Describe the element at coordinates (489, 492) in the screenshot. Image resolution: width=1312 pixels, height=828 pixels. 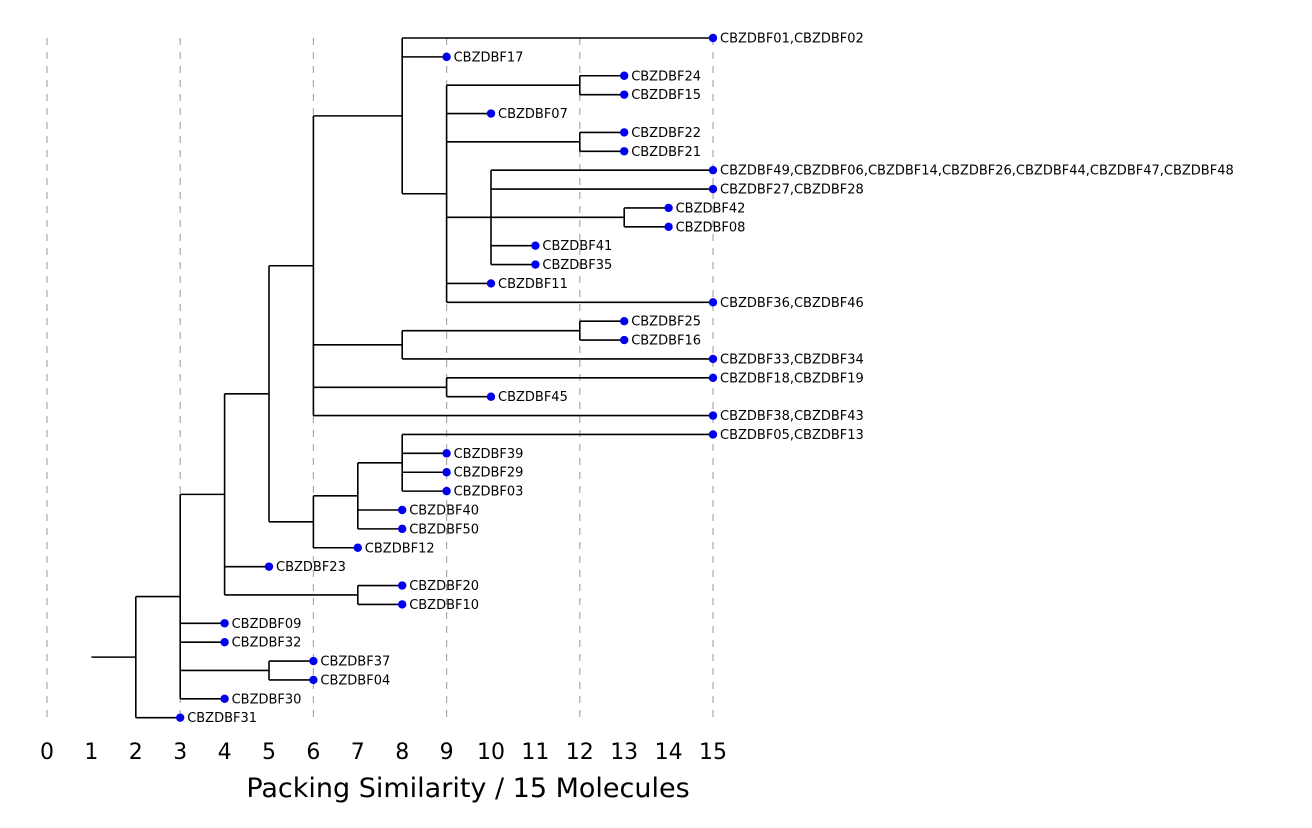
I see `leaf-label: CBZDBF03` at that location.